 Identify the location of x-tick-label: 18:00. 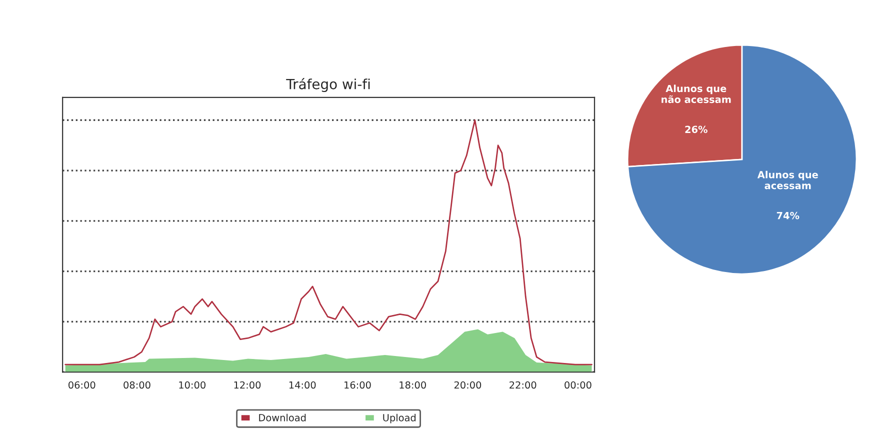
(413, 385).